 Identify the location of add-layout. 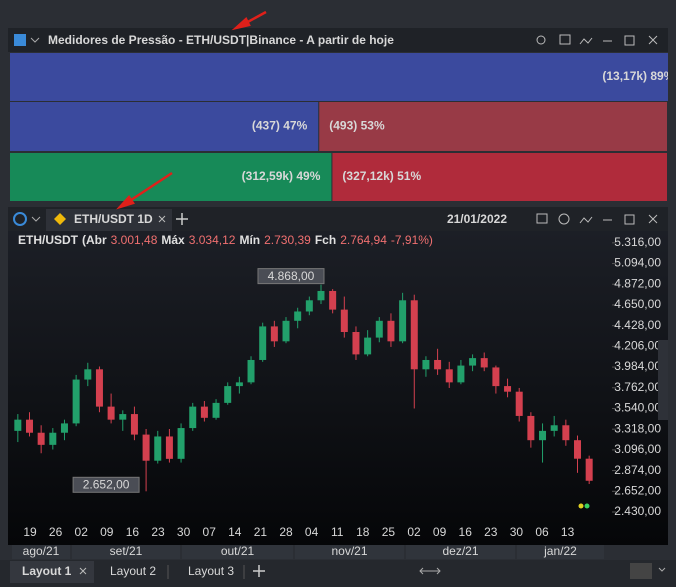
(259, 571).